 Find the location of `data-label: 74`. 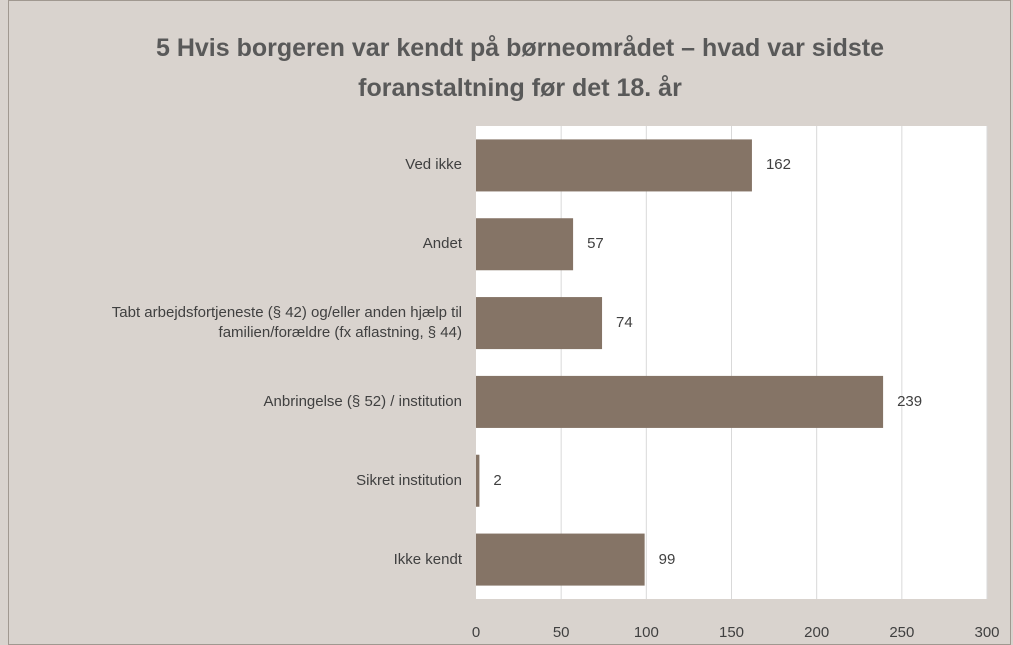

data-label: 74 is located at coordinates (624, 323).